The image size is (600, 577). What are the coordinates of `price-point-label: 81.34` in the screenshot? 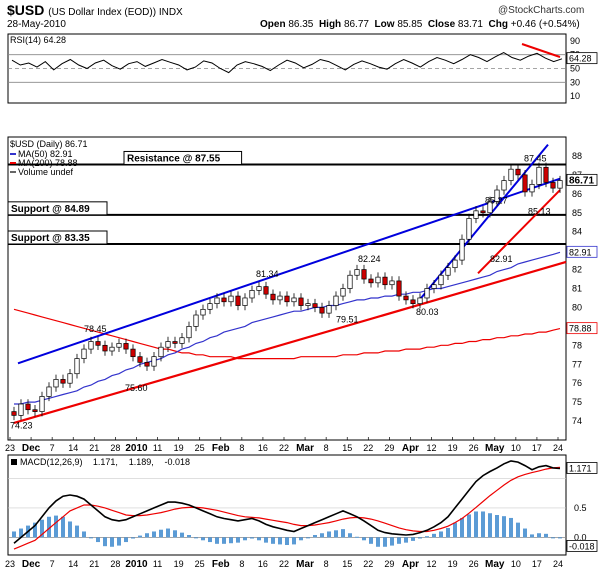 It's located at (267, 274).